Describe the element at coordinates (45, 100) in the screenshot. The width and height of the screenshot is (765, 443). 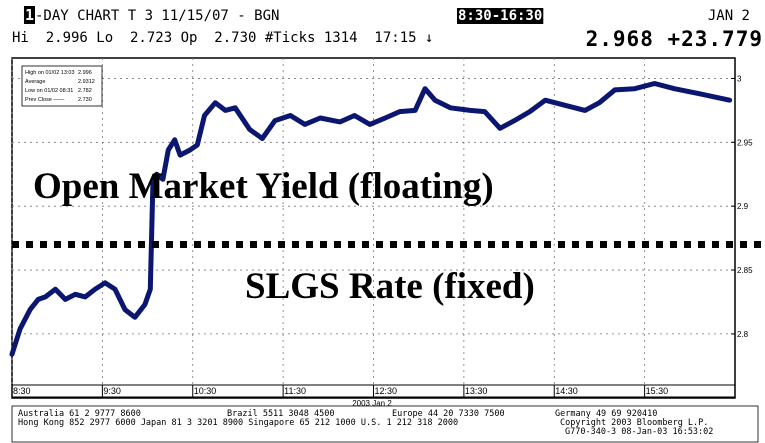
I see `legend-label: Prev Close ——` at that location.